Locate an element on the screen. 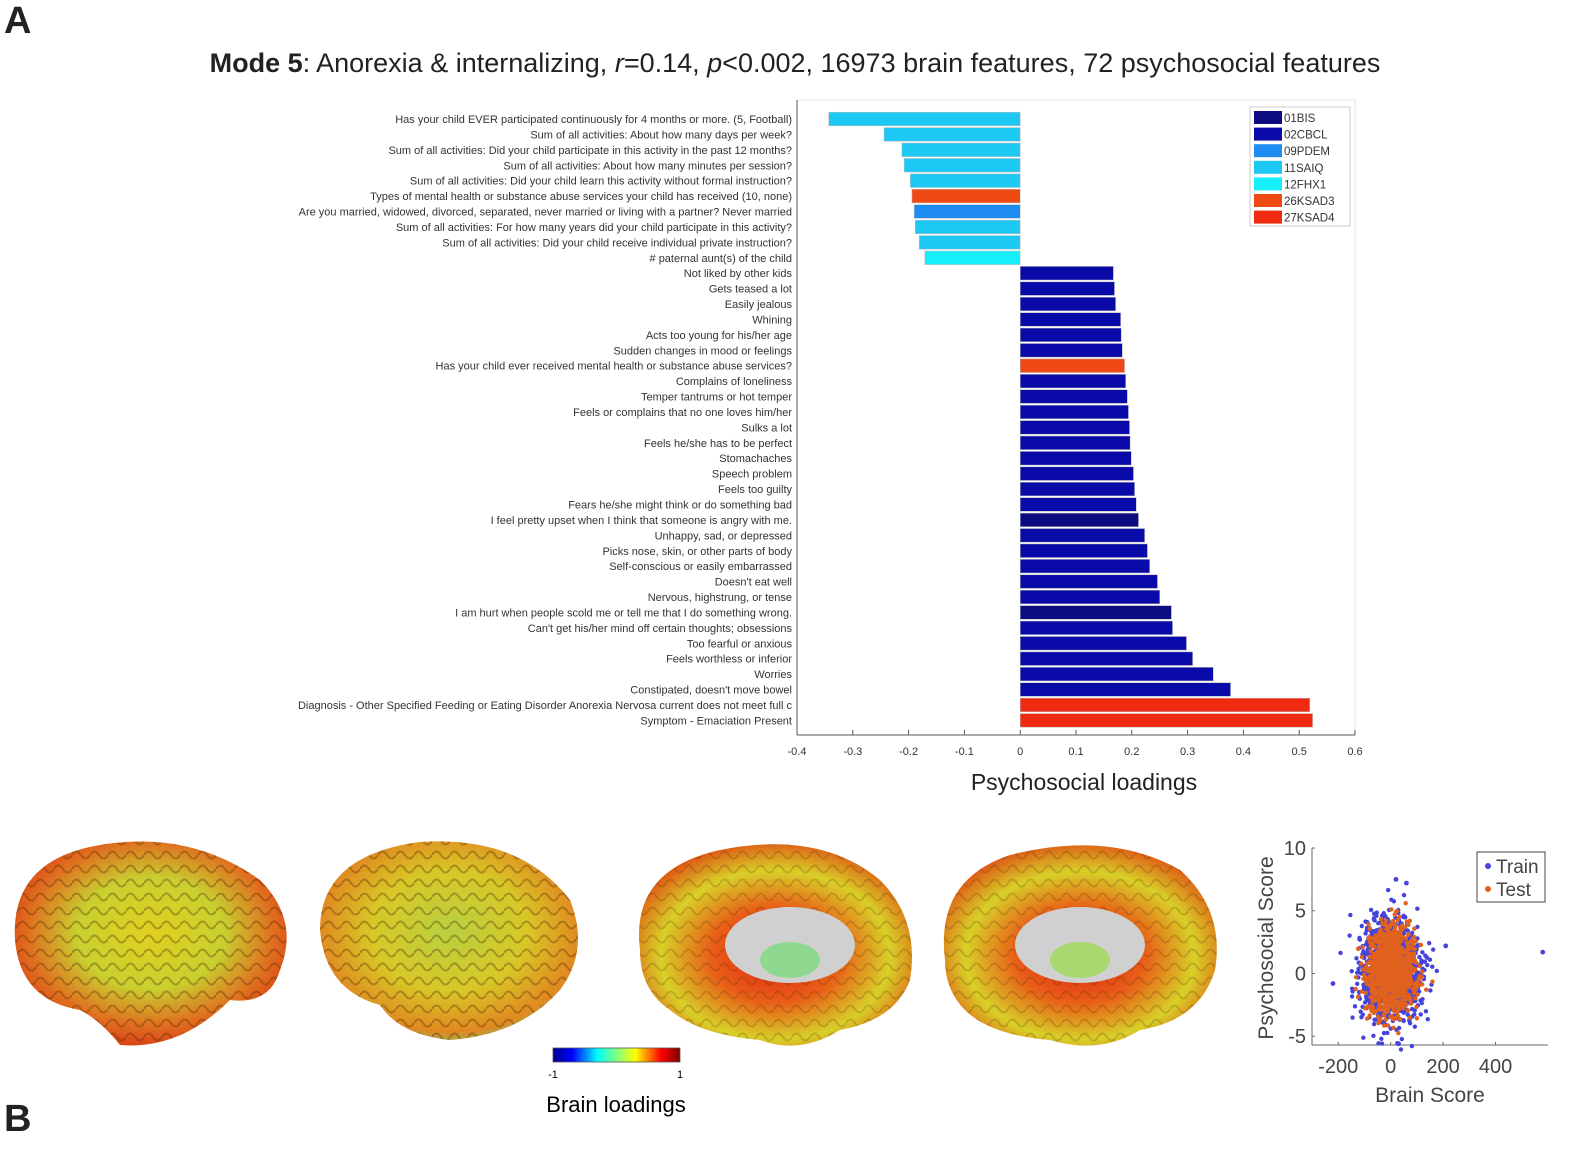 This screenshot has height=1150, width=1590. title-sep: : Anorexia & internalizing, is located at coordinates (458, 63).